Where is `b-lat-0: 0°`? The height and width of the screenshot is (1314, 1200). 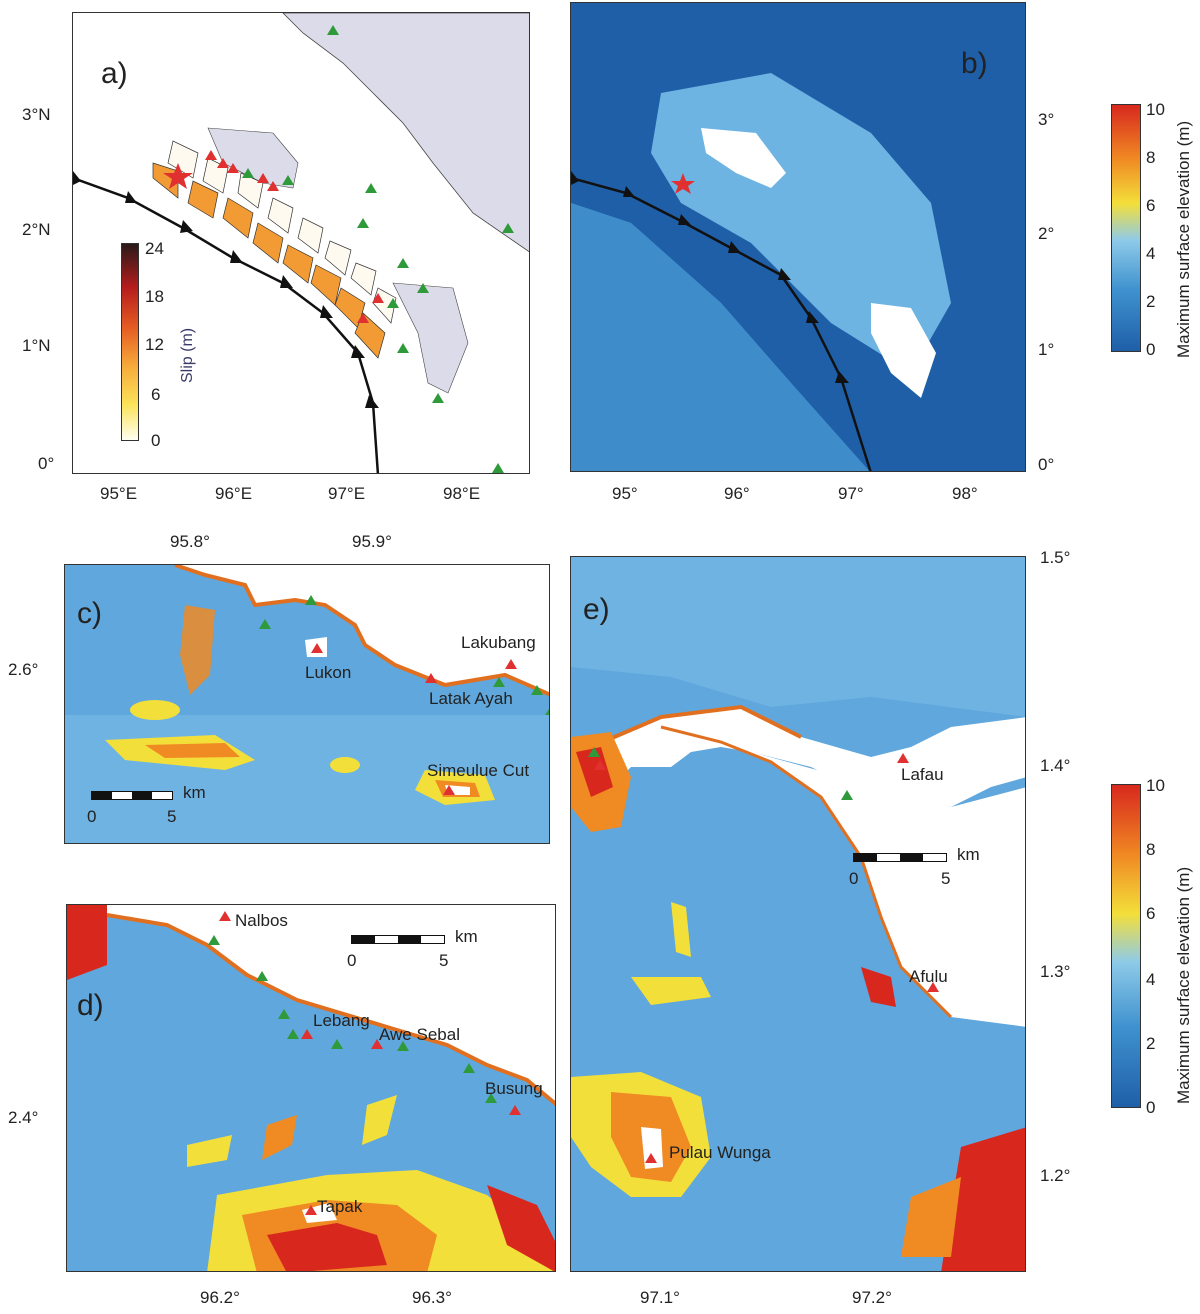
b-lat-0: 0° is located at coordinates (1046, 464).